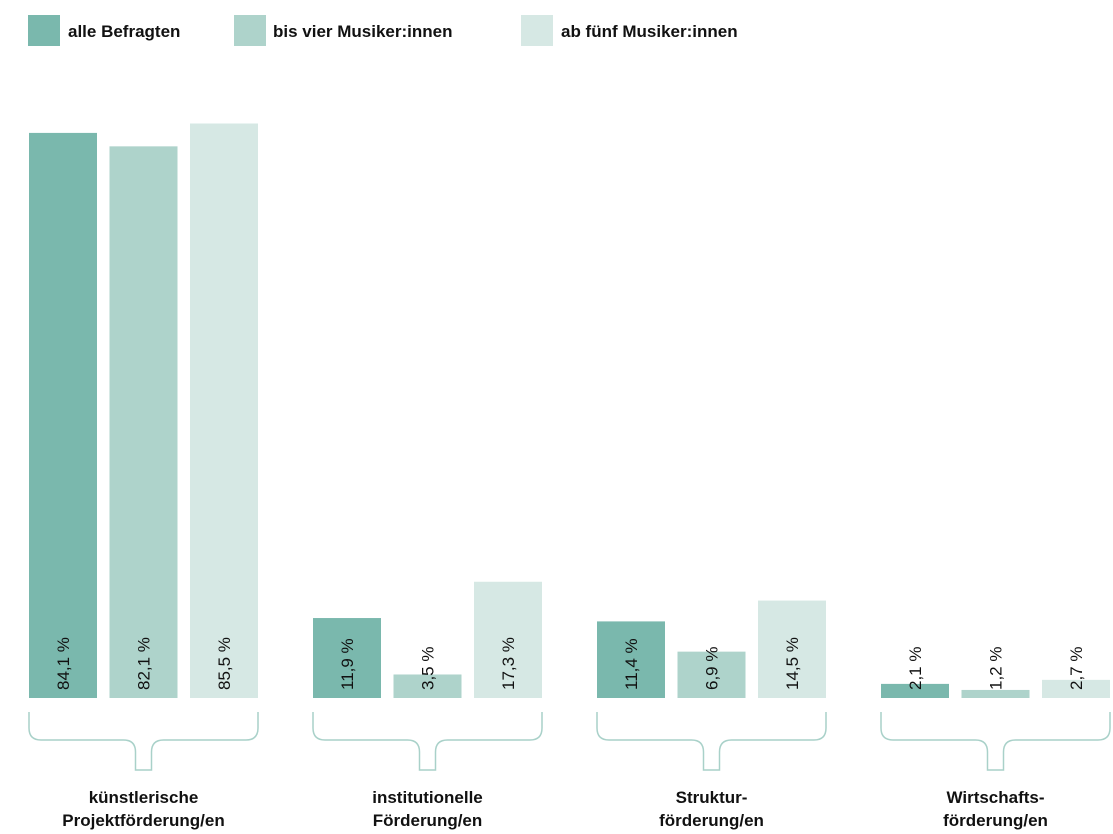 This screenshot has width=1113, height=834. What do you see at coordinates (427, 809) in the screenshot?
I see `category-label: institutionelle Förderung/en` at bounding box center [427, 809].